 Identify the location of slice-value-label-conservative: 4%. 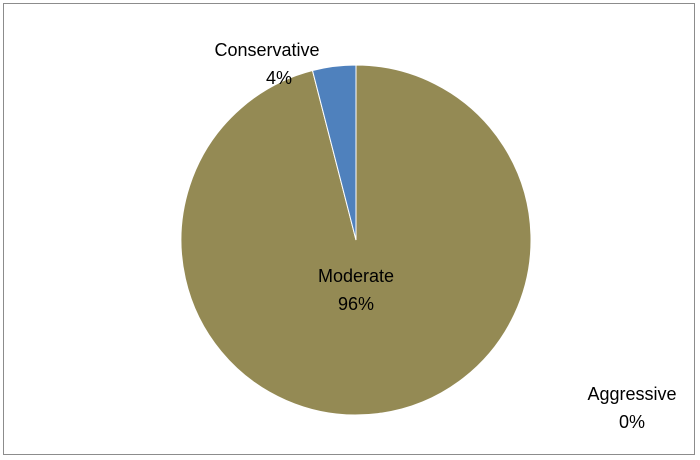
(279, 78).